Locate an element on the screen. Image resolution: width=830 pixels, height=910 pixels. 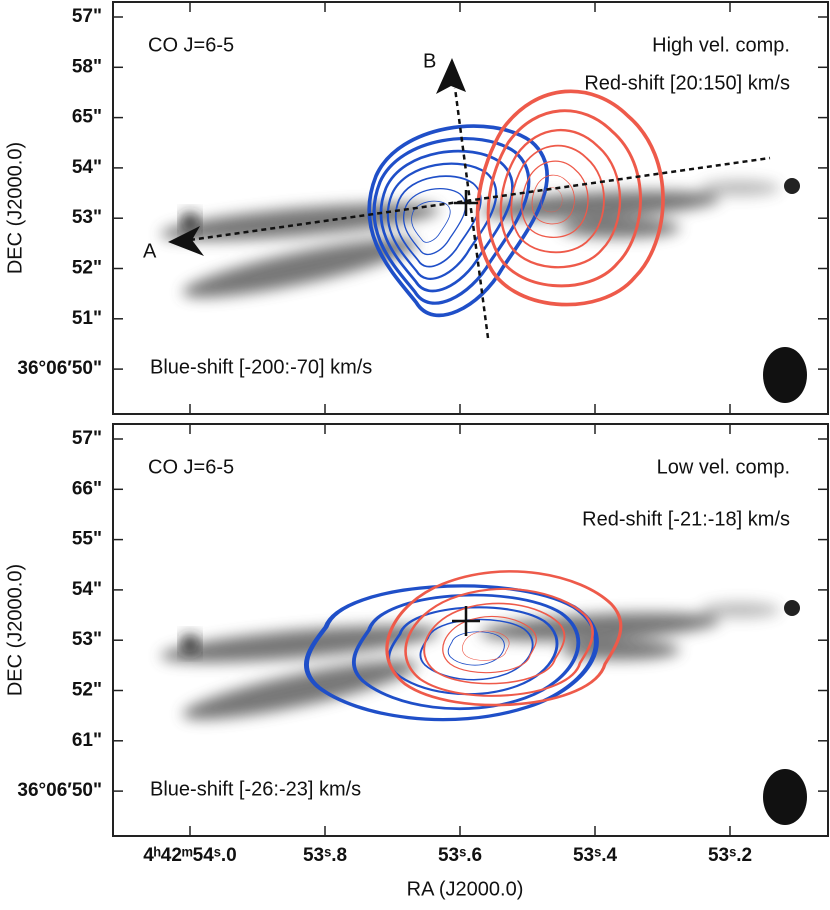
x-tick-label: 4ʰ42ᵐ54ˢ.0 is located at coordinates (190, 855).